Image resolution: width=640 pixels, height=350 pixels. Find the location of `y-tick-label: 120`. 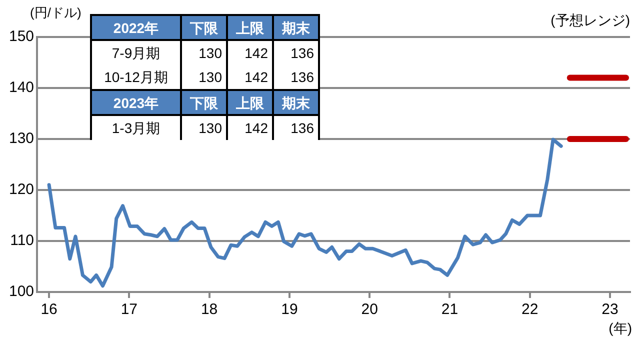

y-tick-label: 120 is located at coordinates (21, 189).